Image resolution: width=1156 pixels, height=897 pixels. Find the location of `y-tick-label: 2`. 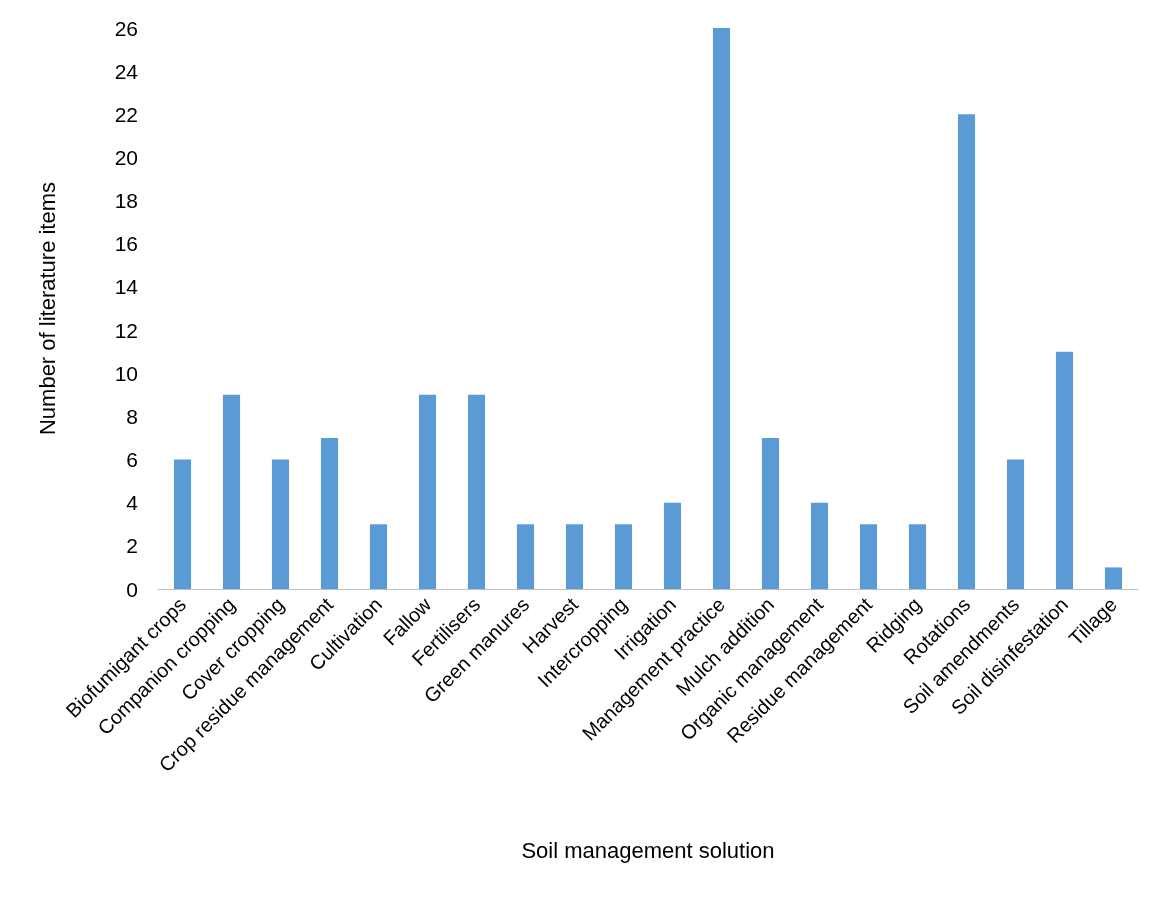

y-tick-label: 2 is located at coordinates (132, 546).